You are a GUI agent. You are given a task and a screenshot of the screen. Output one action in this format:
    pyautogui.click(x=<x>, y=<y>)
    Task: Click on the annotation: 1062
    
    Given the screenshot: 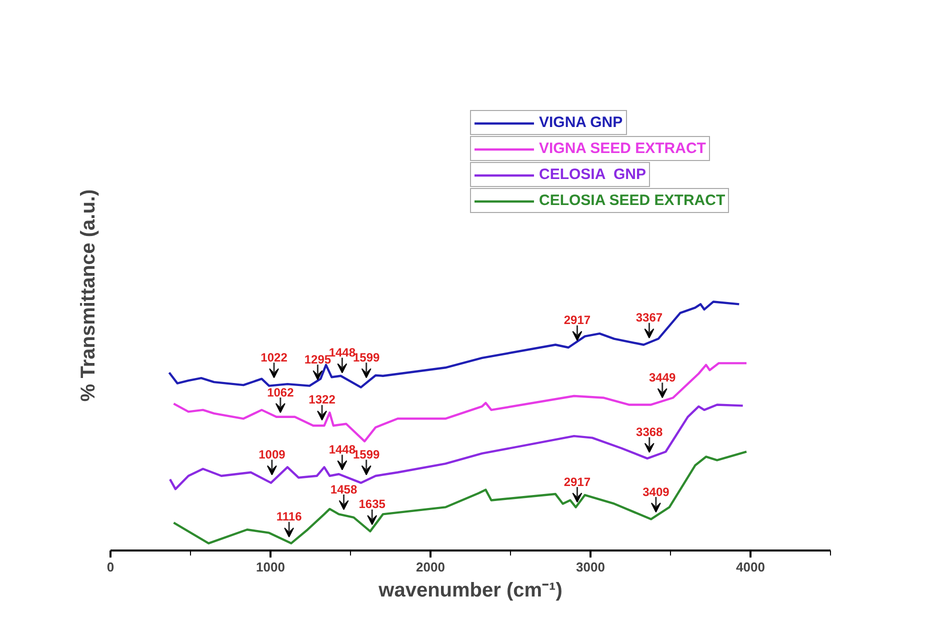 What is the action you would take?
    pyautogui.click(x=280, y=392)
    